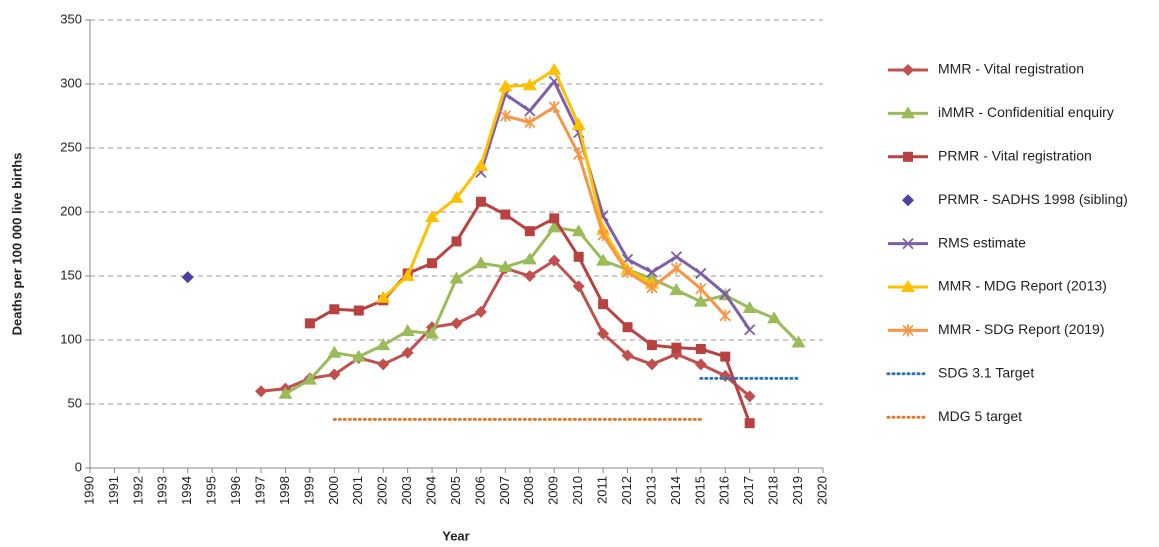 Image resolution: width=1159 pixels, height=547 pixels. Describe the element at coordinates (259, 490) in the screenshot. I see `x-tick-label: 1997` at that location.